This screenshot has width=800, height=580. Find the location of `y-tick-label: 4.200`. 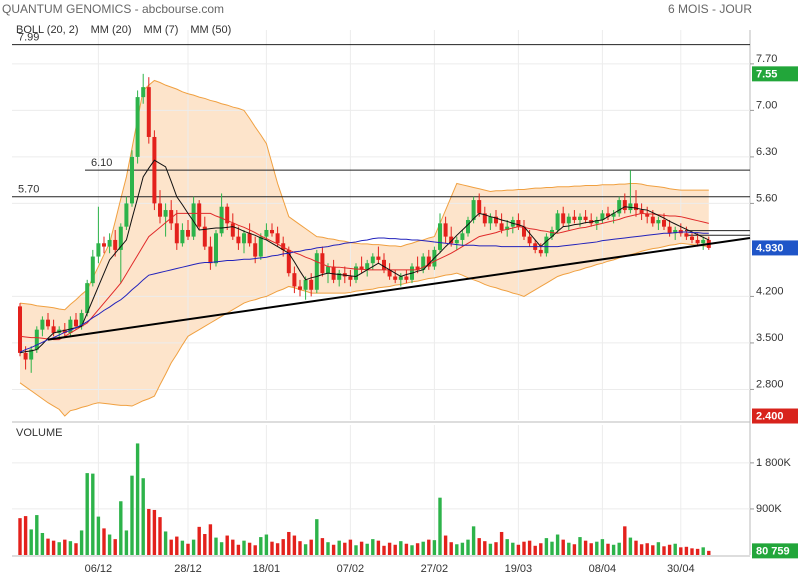

y-tick-label: 4.200 is located at coordinates (770, 291).